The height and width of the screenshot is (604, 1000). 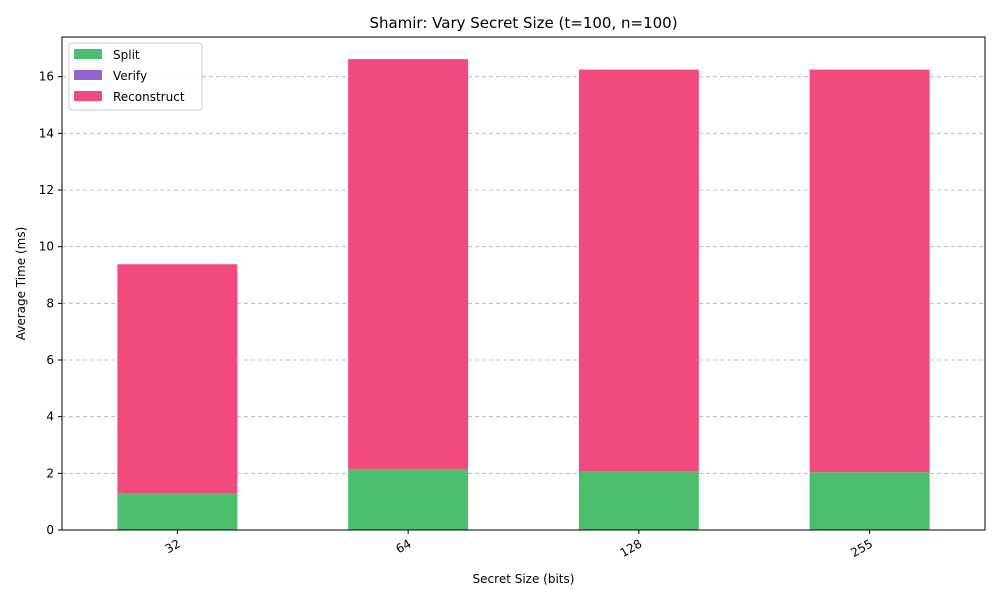 I want to click on x-axis-label: Secret Size (bits), so click(x=524, y=579).